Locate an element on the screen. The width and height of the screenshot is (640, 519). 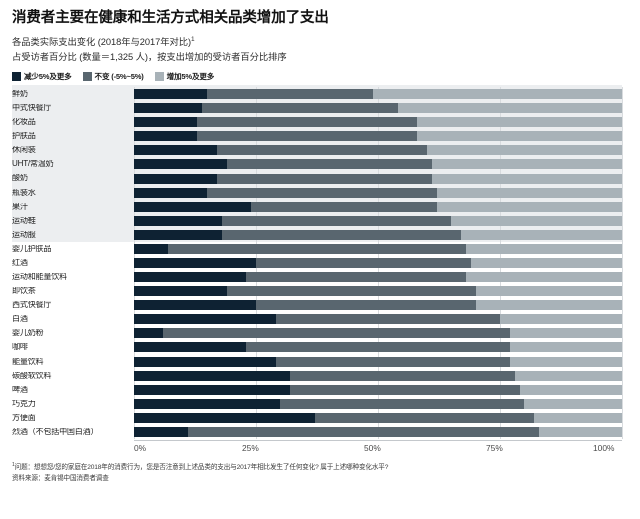
bar-row: 碳酸软饮料 is located at coordinates (317, 376).